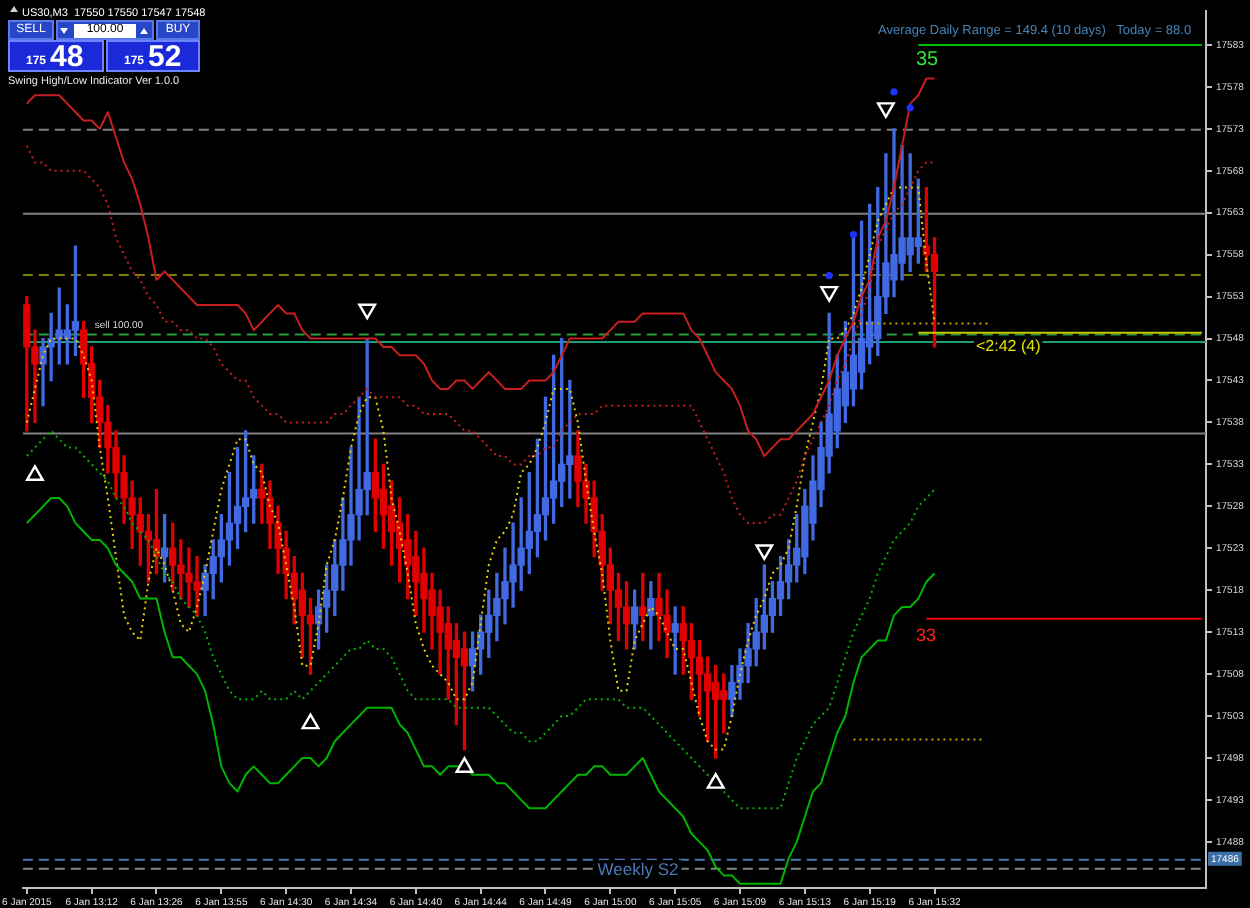  I want to click on annotation: 33, so click(926, 634).